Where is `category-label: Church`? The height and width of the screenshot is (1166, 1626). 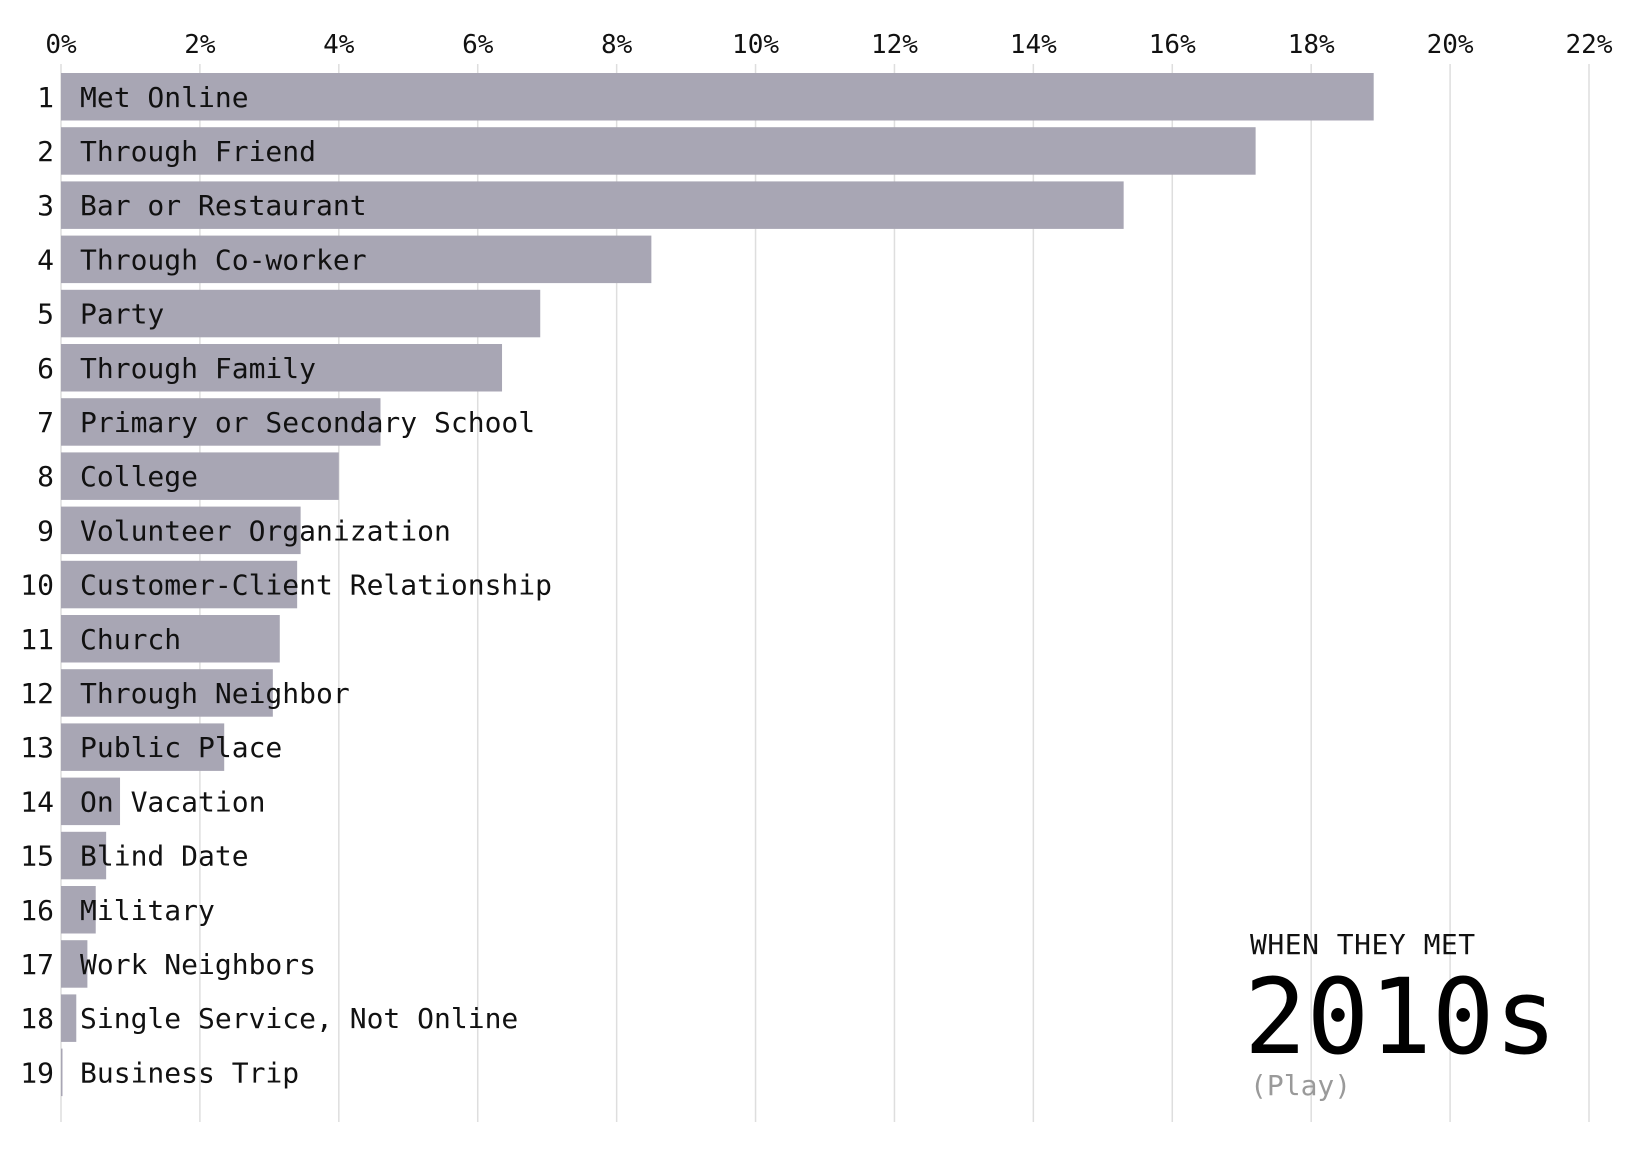
category-label: Church is located at coordinates (130, 639).